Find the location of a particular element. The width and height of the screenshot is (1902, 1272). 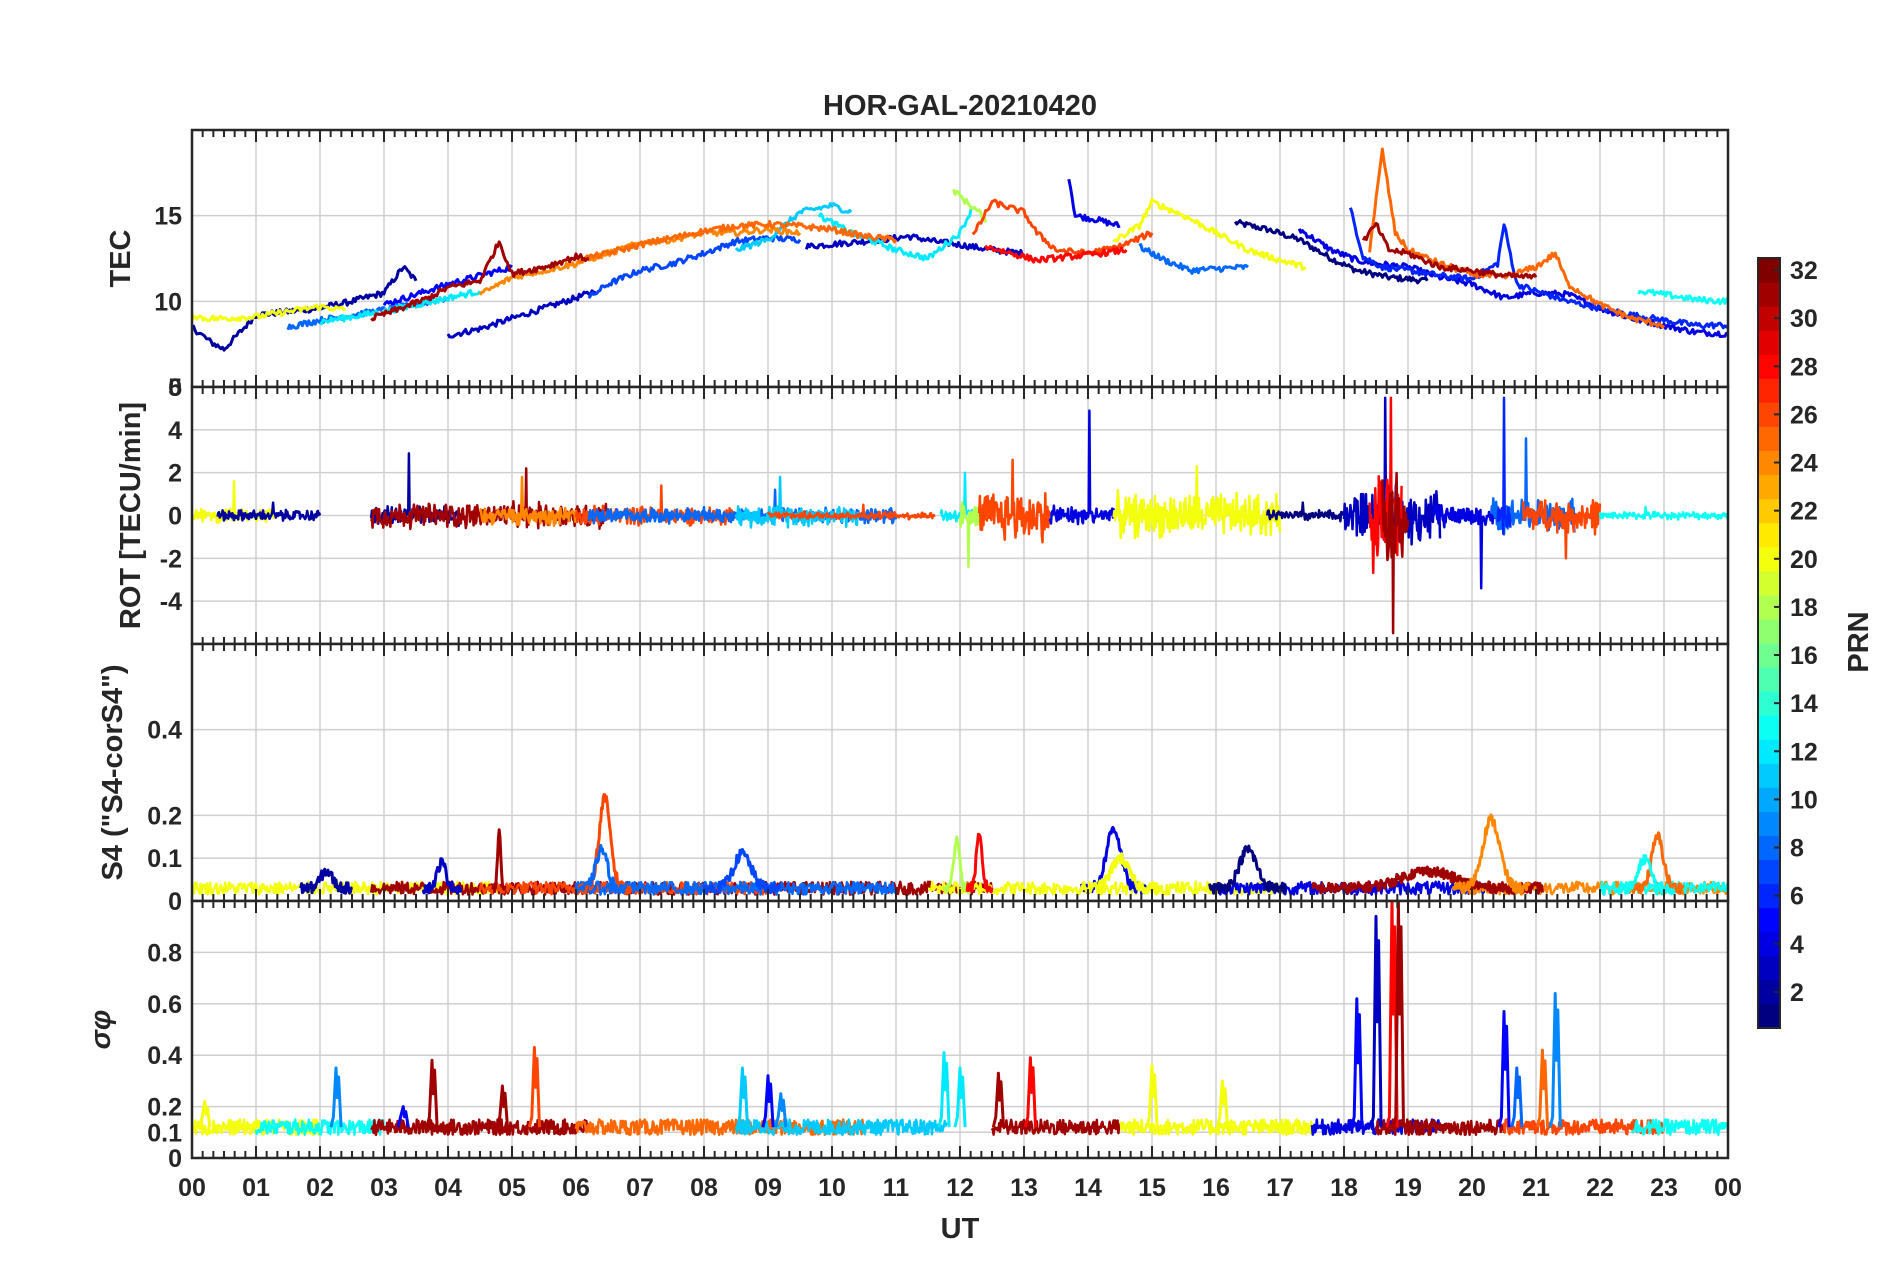

x-tick-label: 20 is located at coordinates (1472, 1188).